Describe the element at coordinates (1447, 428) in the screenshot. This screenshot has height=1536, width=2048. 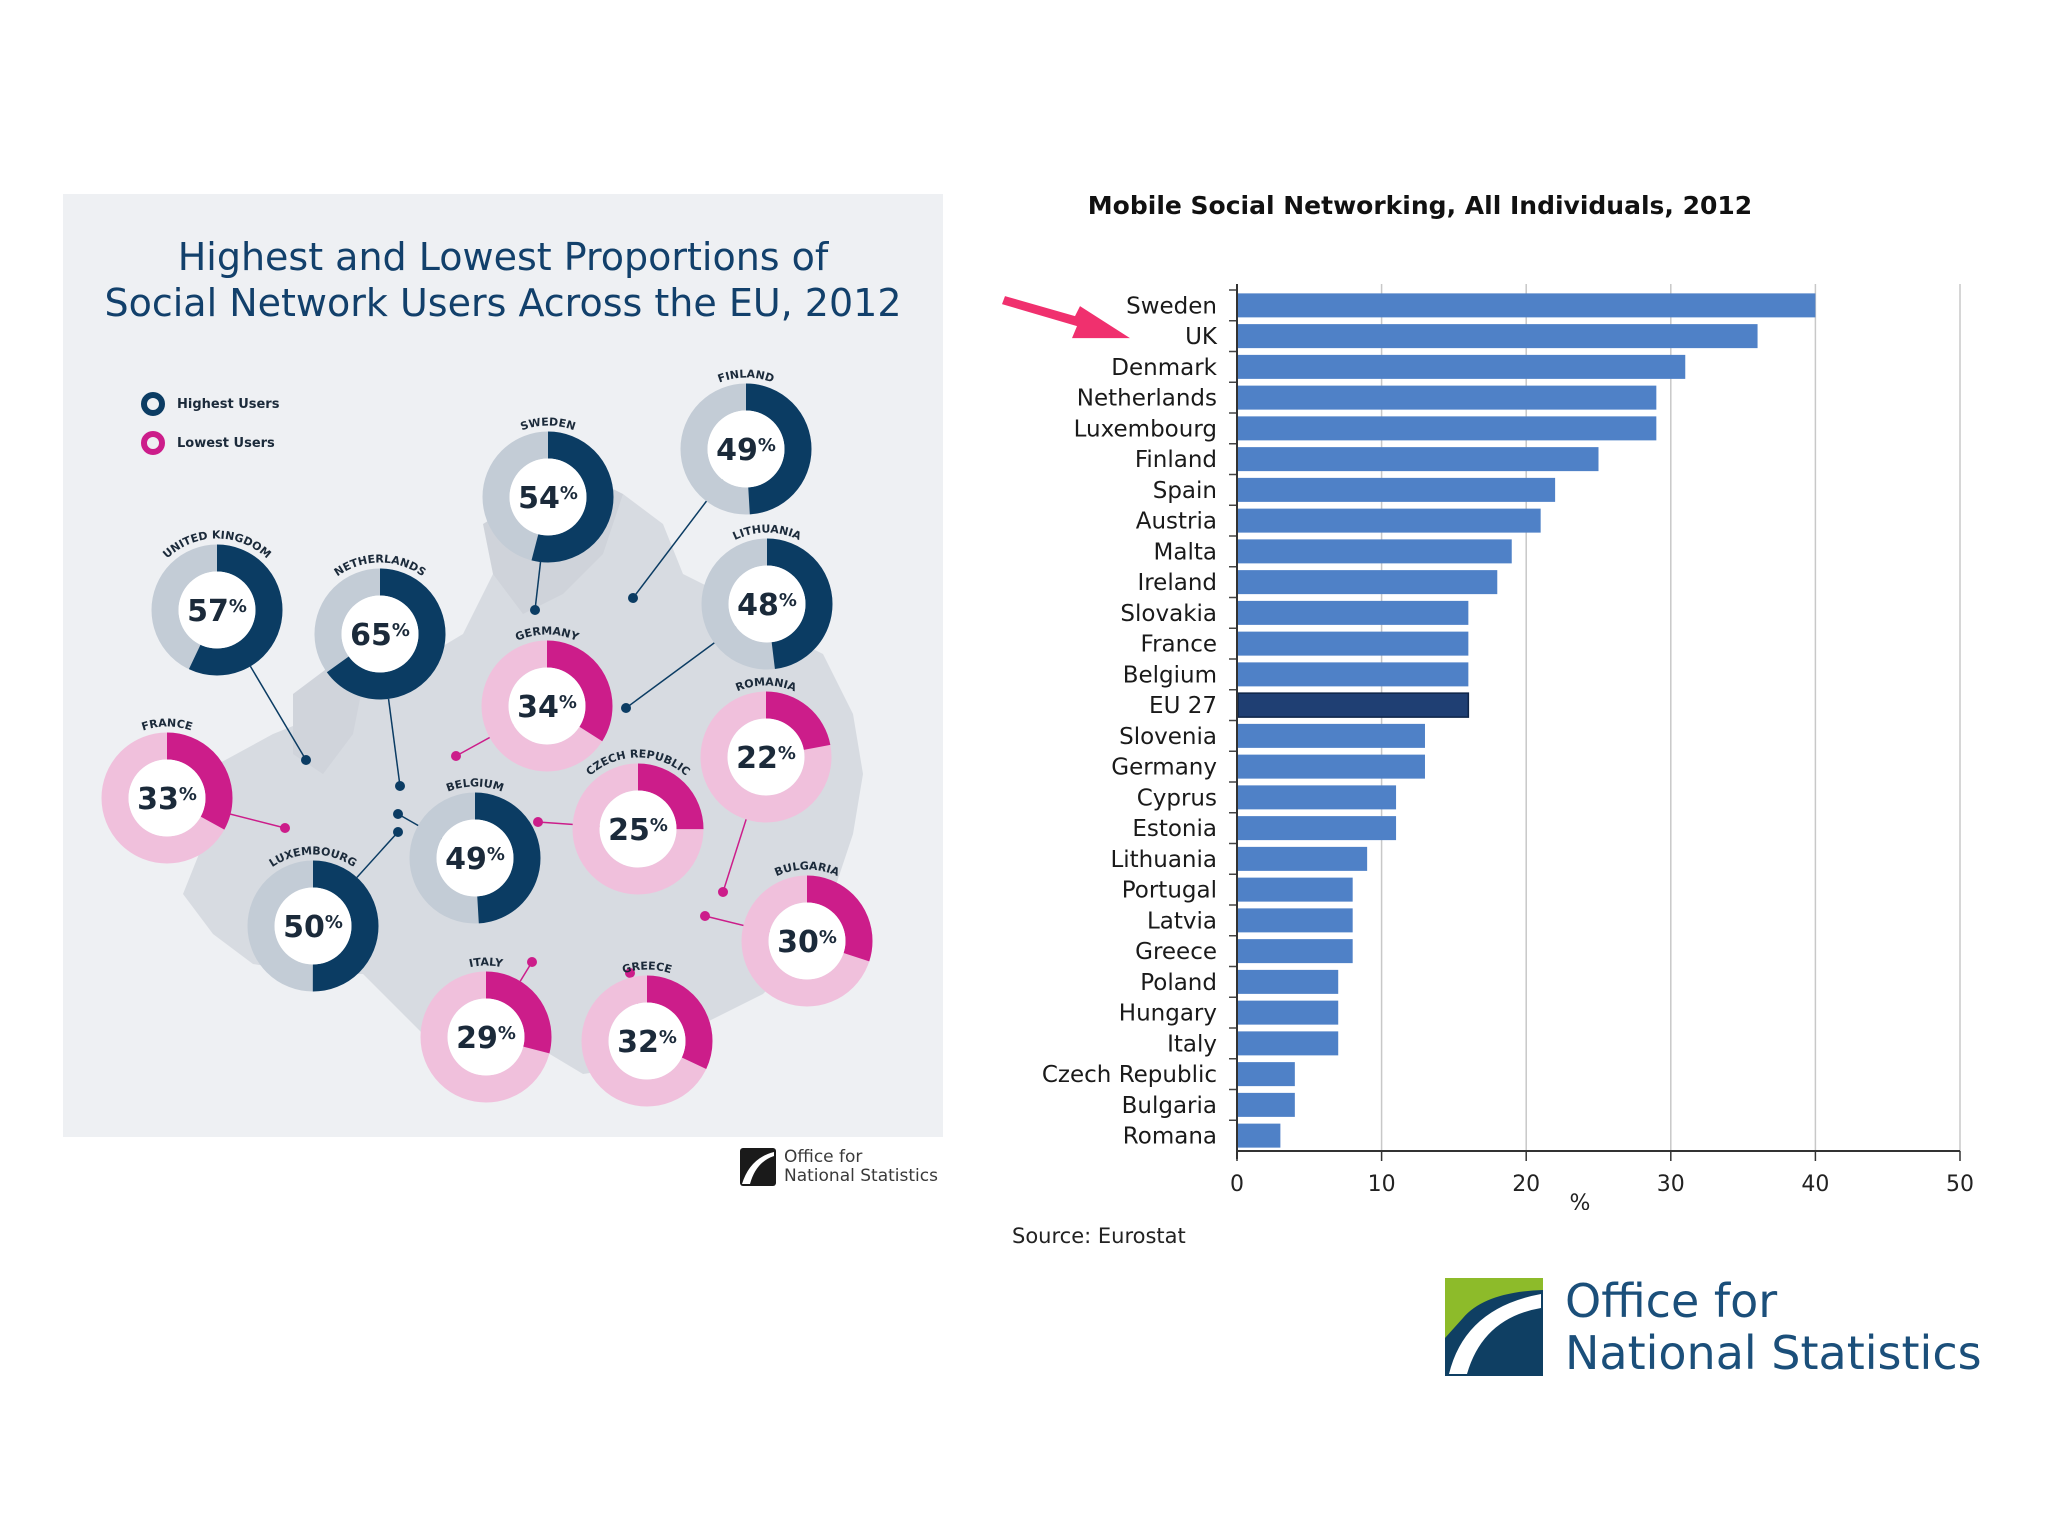
I see `bar-luxembourg` at that location.